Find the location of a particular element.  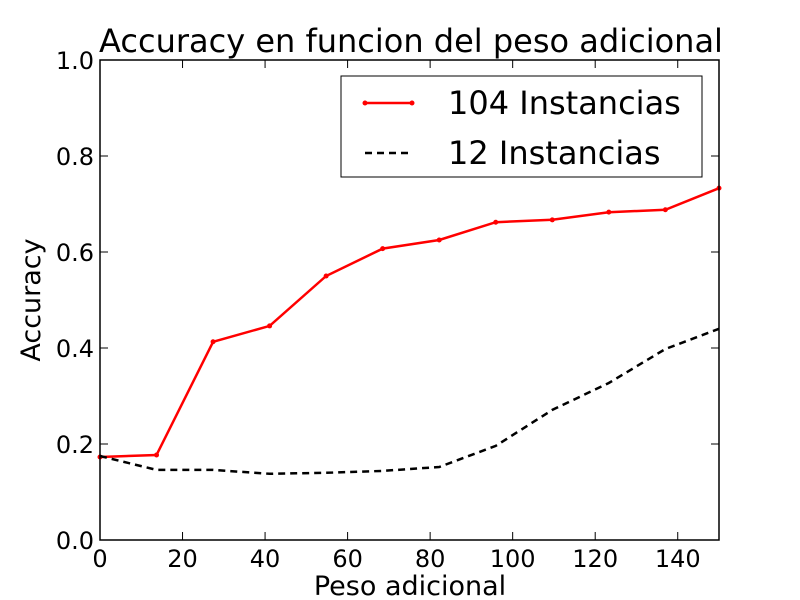

y-tick-label: 0.8 is located at coordinates (75, 157).